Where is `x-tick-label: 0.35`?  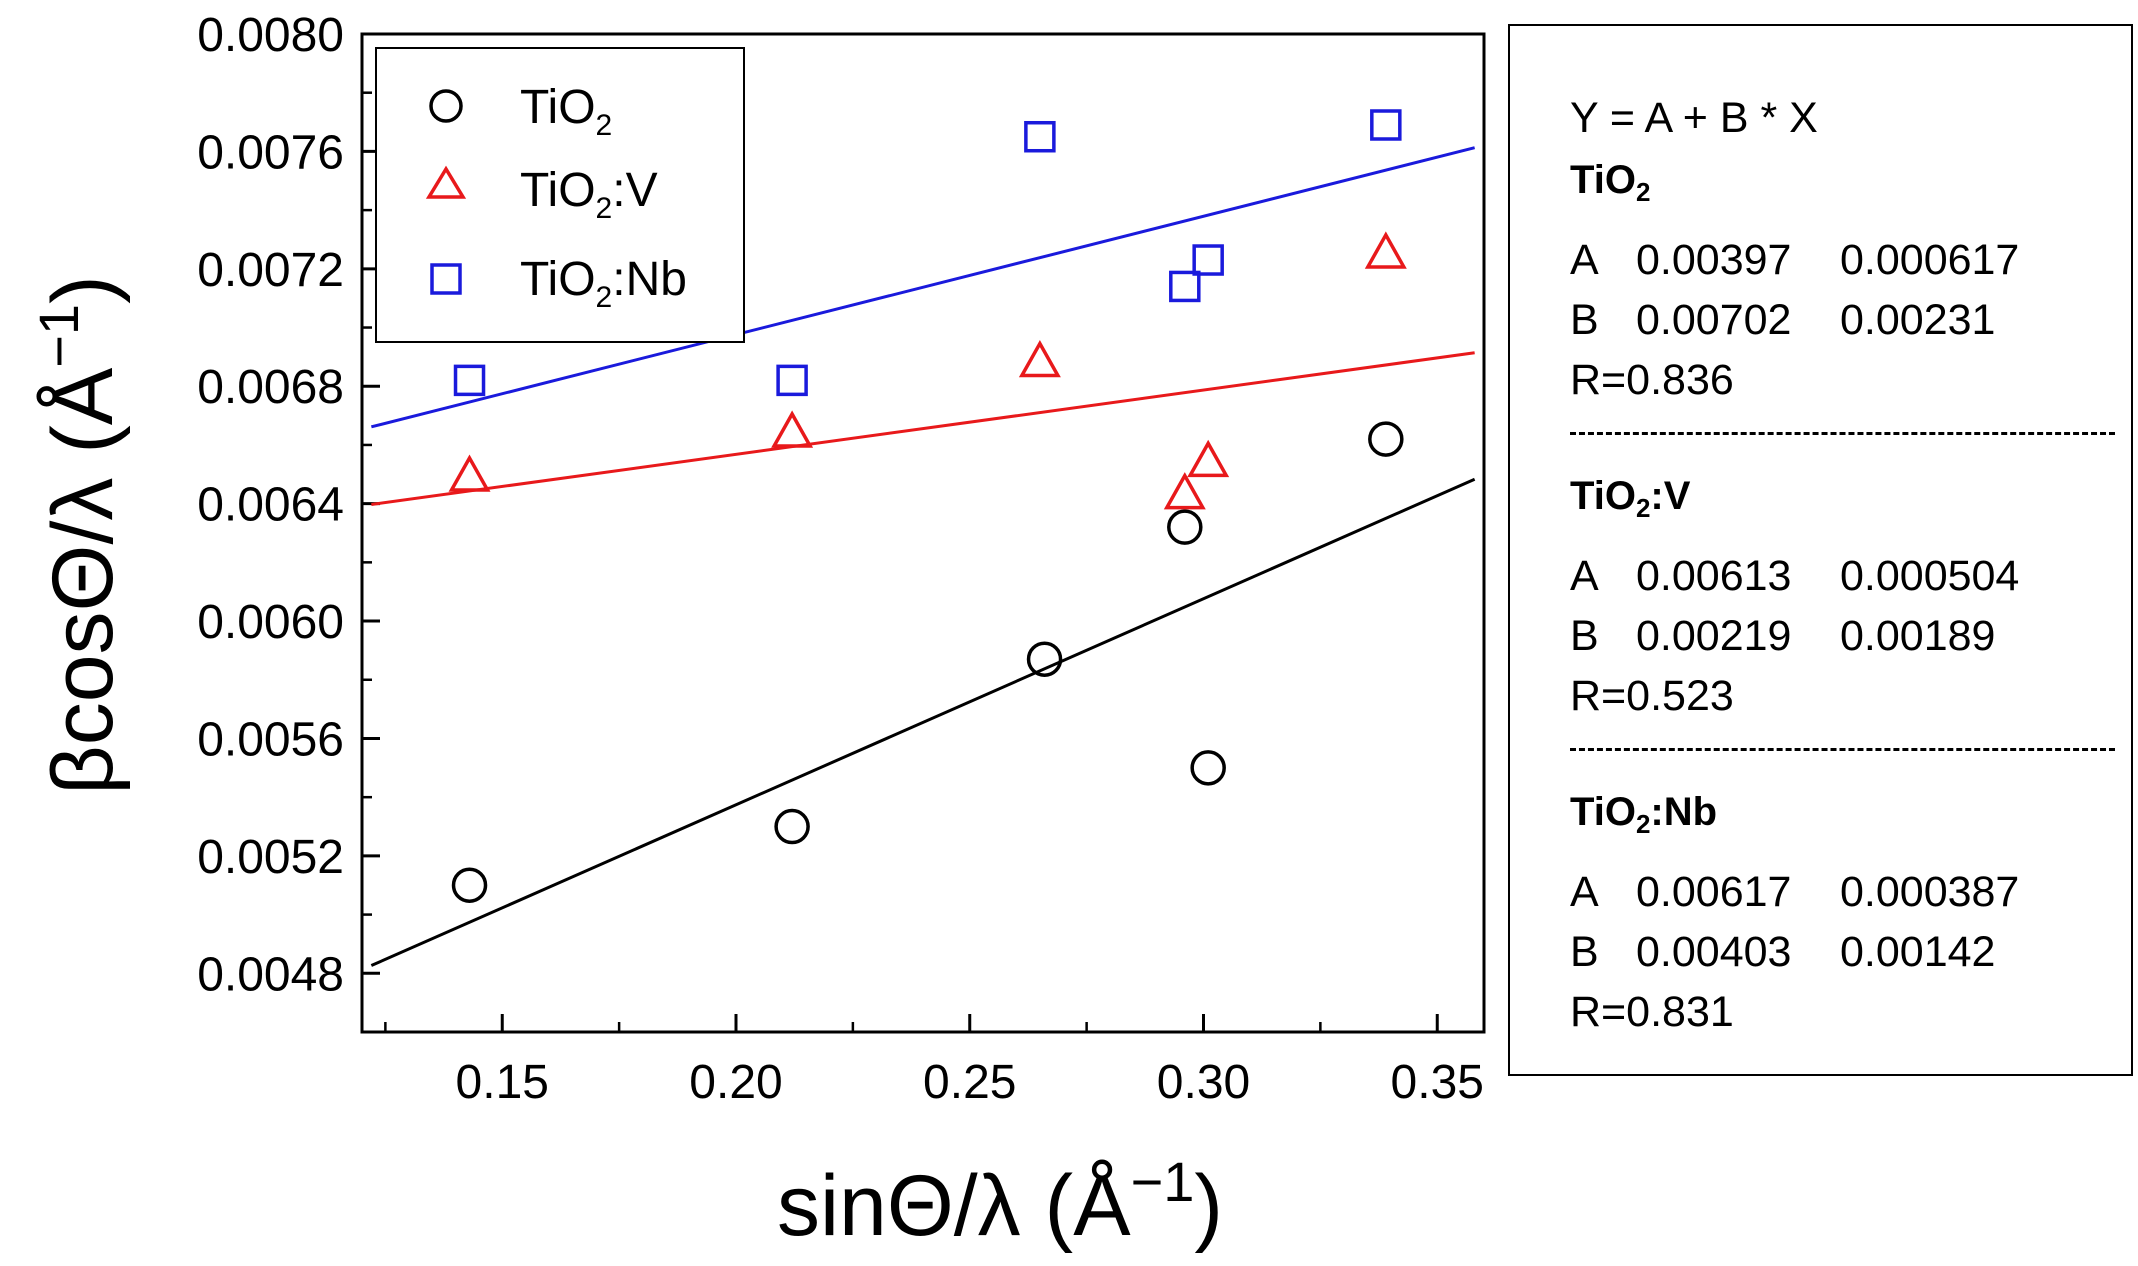 x-tick-label: 0.35 is located at coordinates (1437, 1082).